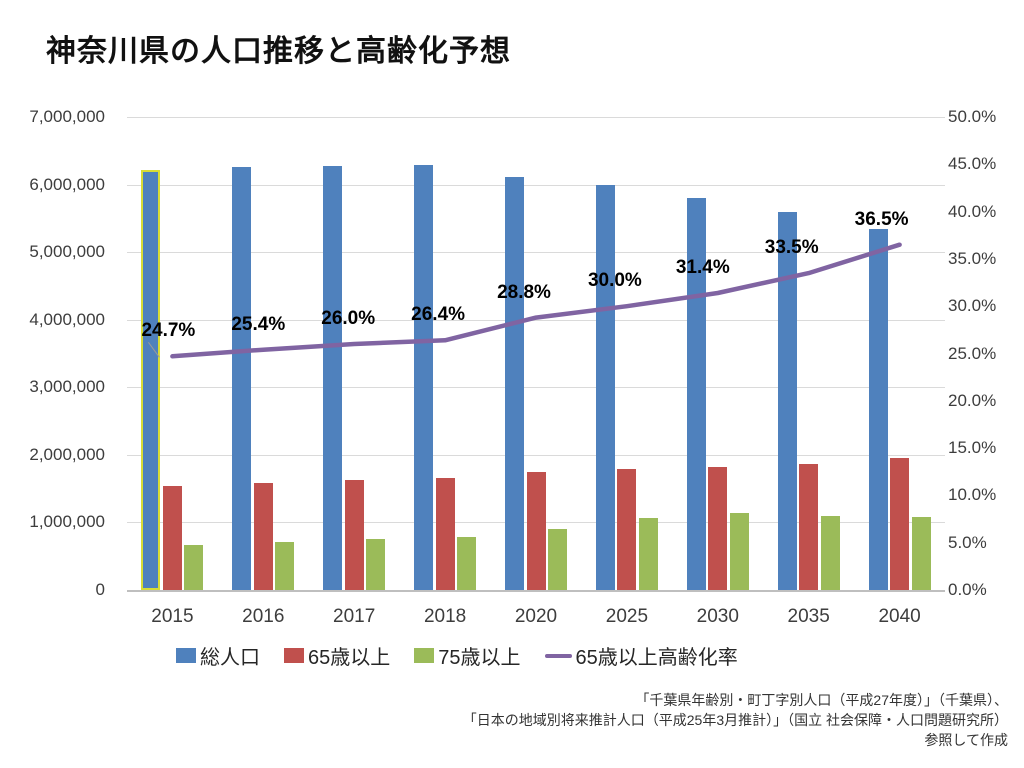 The width and height of the screenshot is (1024, 768). Describe the element at coordinates (718, 528) in the screenshot. I see `bar-age65-2030` at that location.